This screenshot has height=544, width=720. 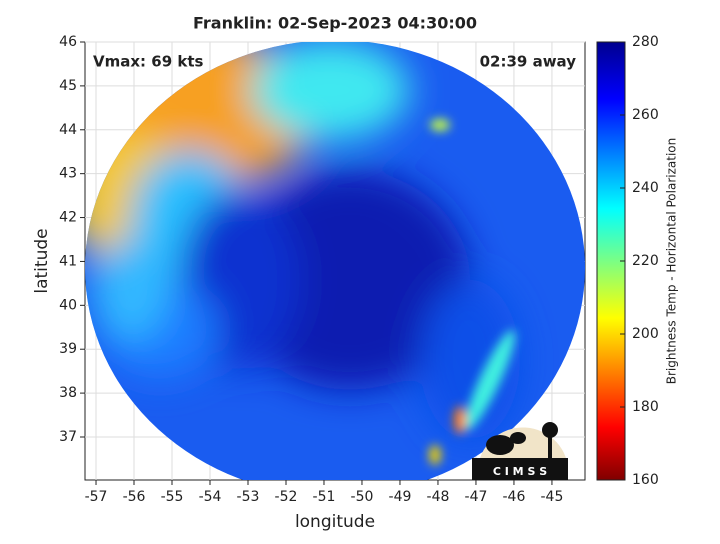 I want to click on colorbar-tick-label: 280, so click(x=645, y=42).